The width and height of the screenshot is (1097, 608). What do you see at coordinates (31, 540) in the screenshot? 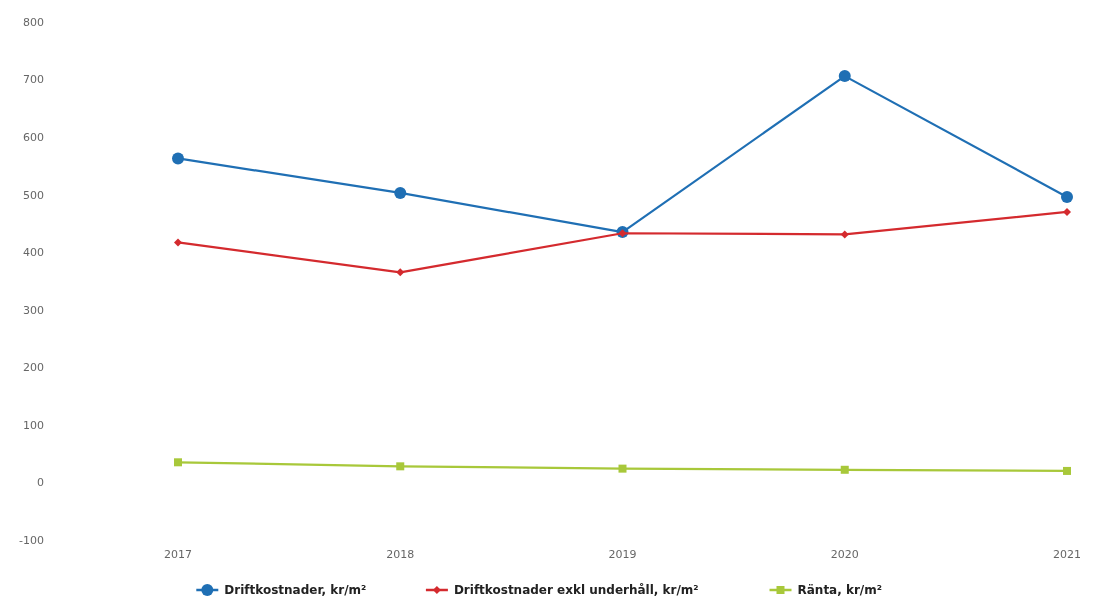
I see `y-tick-label: -100` at bounding box center [31, 540].